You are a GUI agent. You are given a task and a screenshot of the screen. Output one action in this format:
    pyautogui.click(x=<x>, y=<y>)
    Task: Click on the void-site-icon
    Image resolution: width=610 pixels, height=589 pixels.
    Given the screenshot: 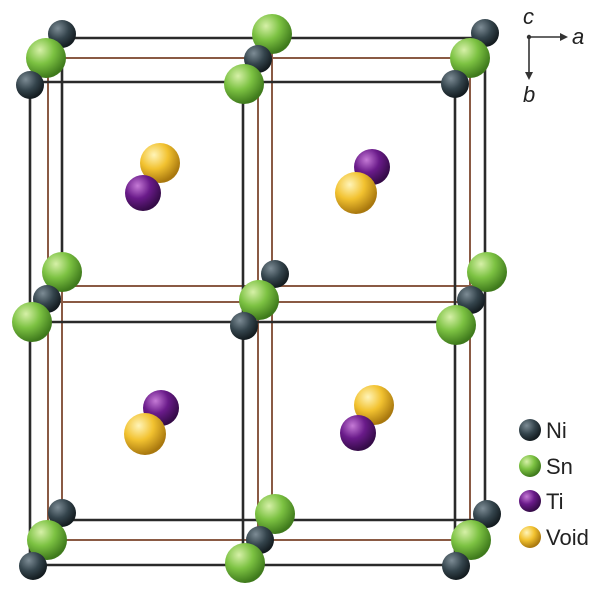 What is the action you would take?
    pyautogui.click(x=530, y=537)
    